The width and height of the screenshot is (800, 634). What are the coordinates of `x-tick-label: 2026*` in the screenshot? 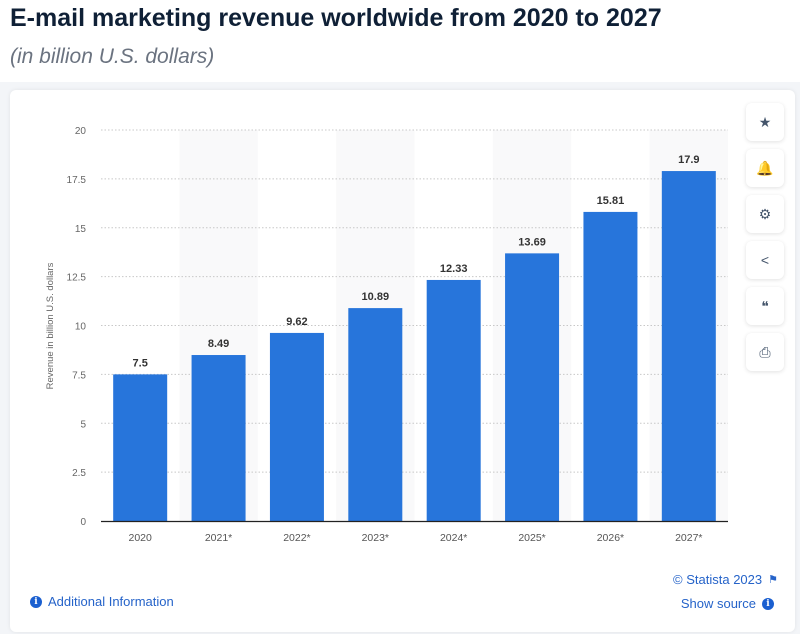 It's located at (610, 538).